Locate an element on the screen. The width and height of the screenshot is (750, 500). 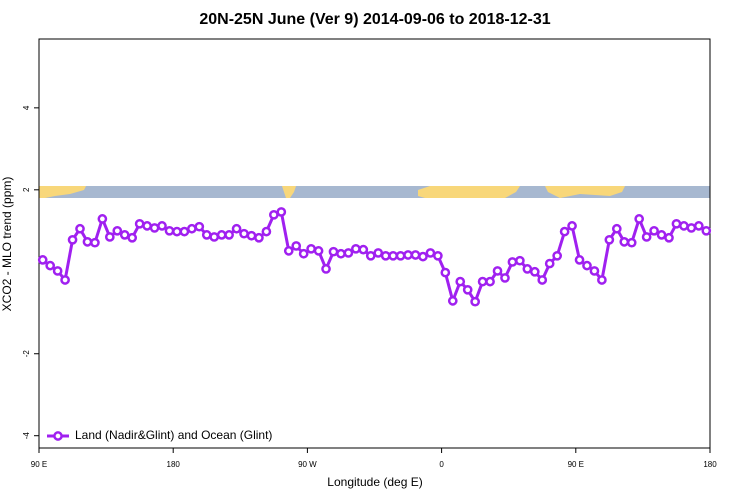
y-tick-label: -2 is located at coordinates (26, 354).